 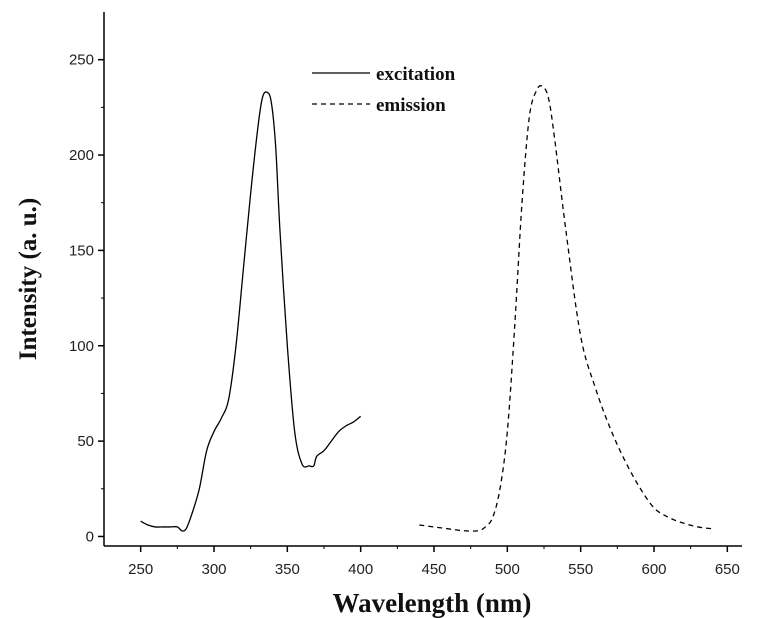 What do you see at coordinates (81, 250) in the screenshot?
I see `y-tick-label: 150` at bounding box center [81, 250].